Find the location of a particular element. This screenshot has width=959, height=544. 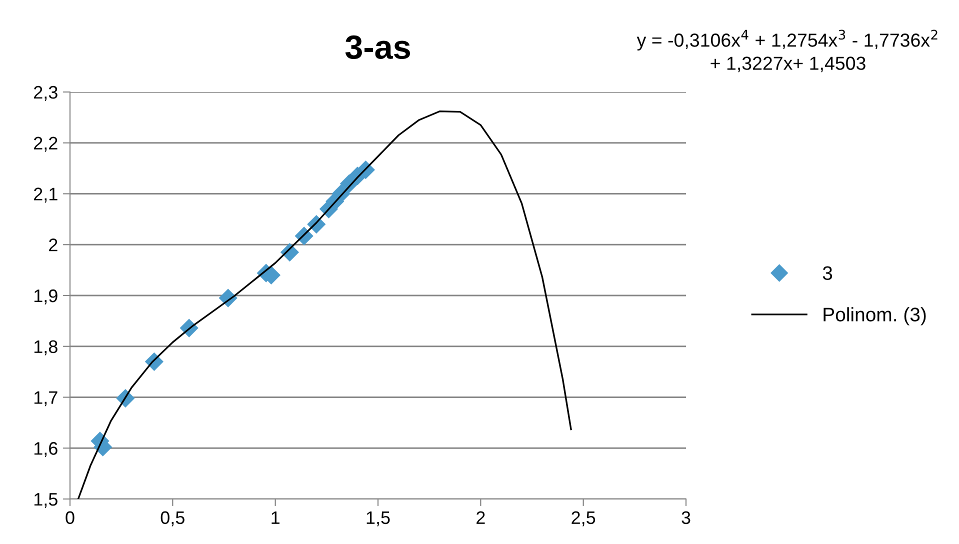

x-tick-label: 2,5 is located at coordinates (584, 518).